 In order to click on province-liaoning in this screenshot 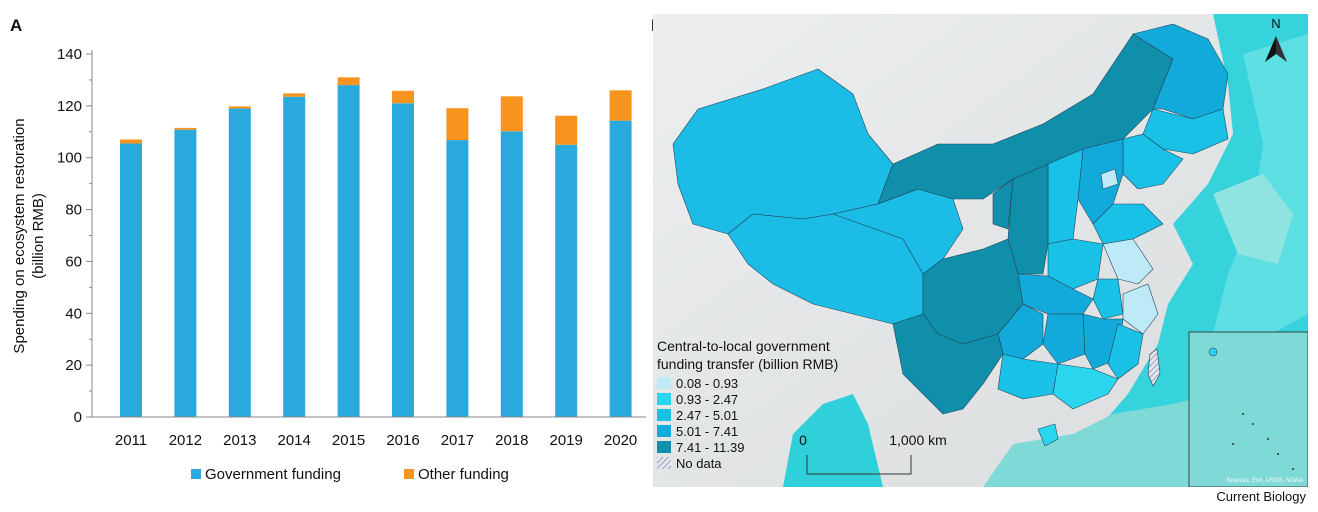, I will do `click(1153, 161)`.